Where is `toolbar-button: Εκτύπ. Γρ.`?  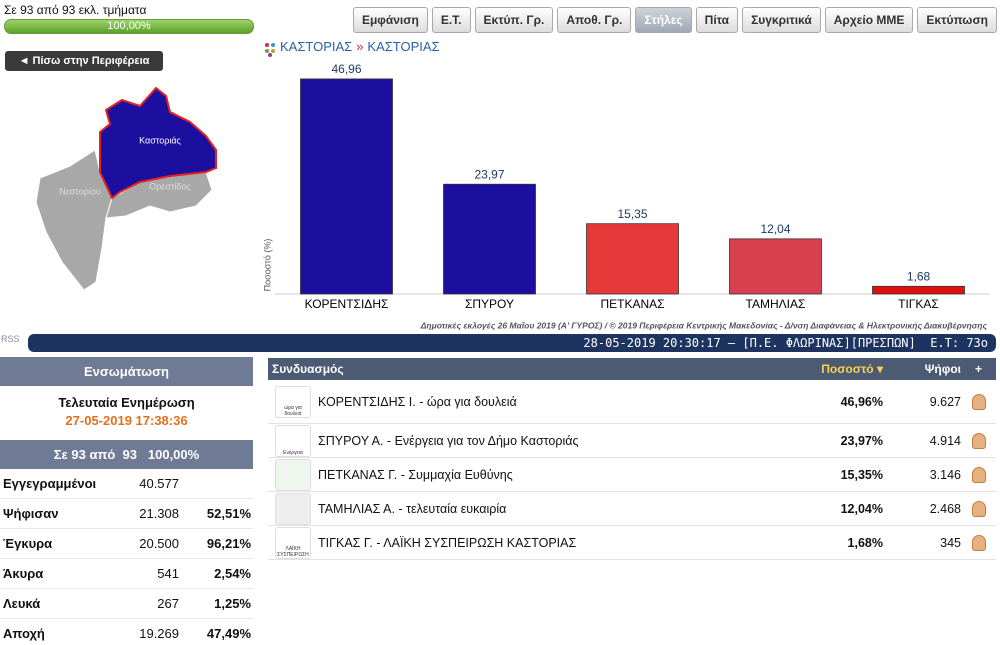 toolbar-button: Εκτύπ. Γρ. is located at coordinates (514, 20).